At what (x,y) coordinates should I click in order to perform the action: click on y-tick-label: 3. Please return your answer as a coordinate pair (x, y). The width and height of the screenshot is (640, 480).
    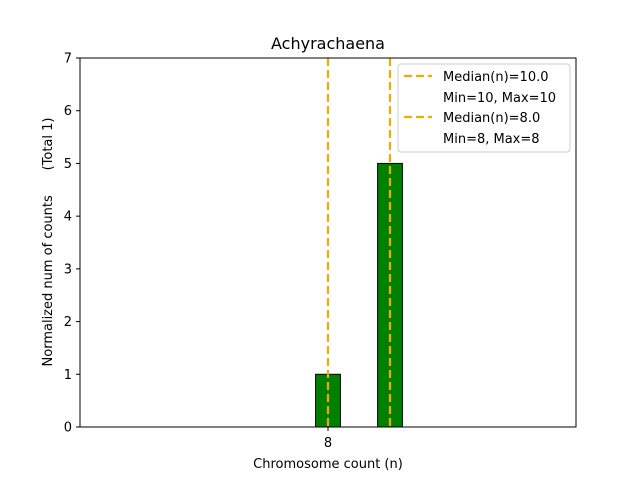
    Looking at the image, I should click on (68, 269).